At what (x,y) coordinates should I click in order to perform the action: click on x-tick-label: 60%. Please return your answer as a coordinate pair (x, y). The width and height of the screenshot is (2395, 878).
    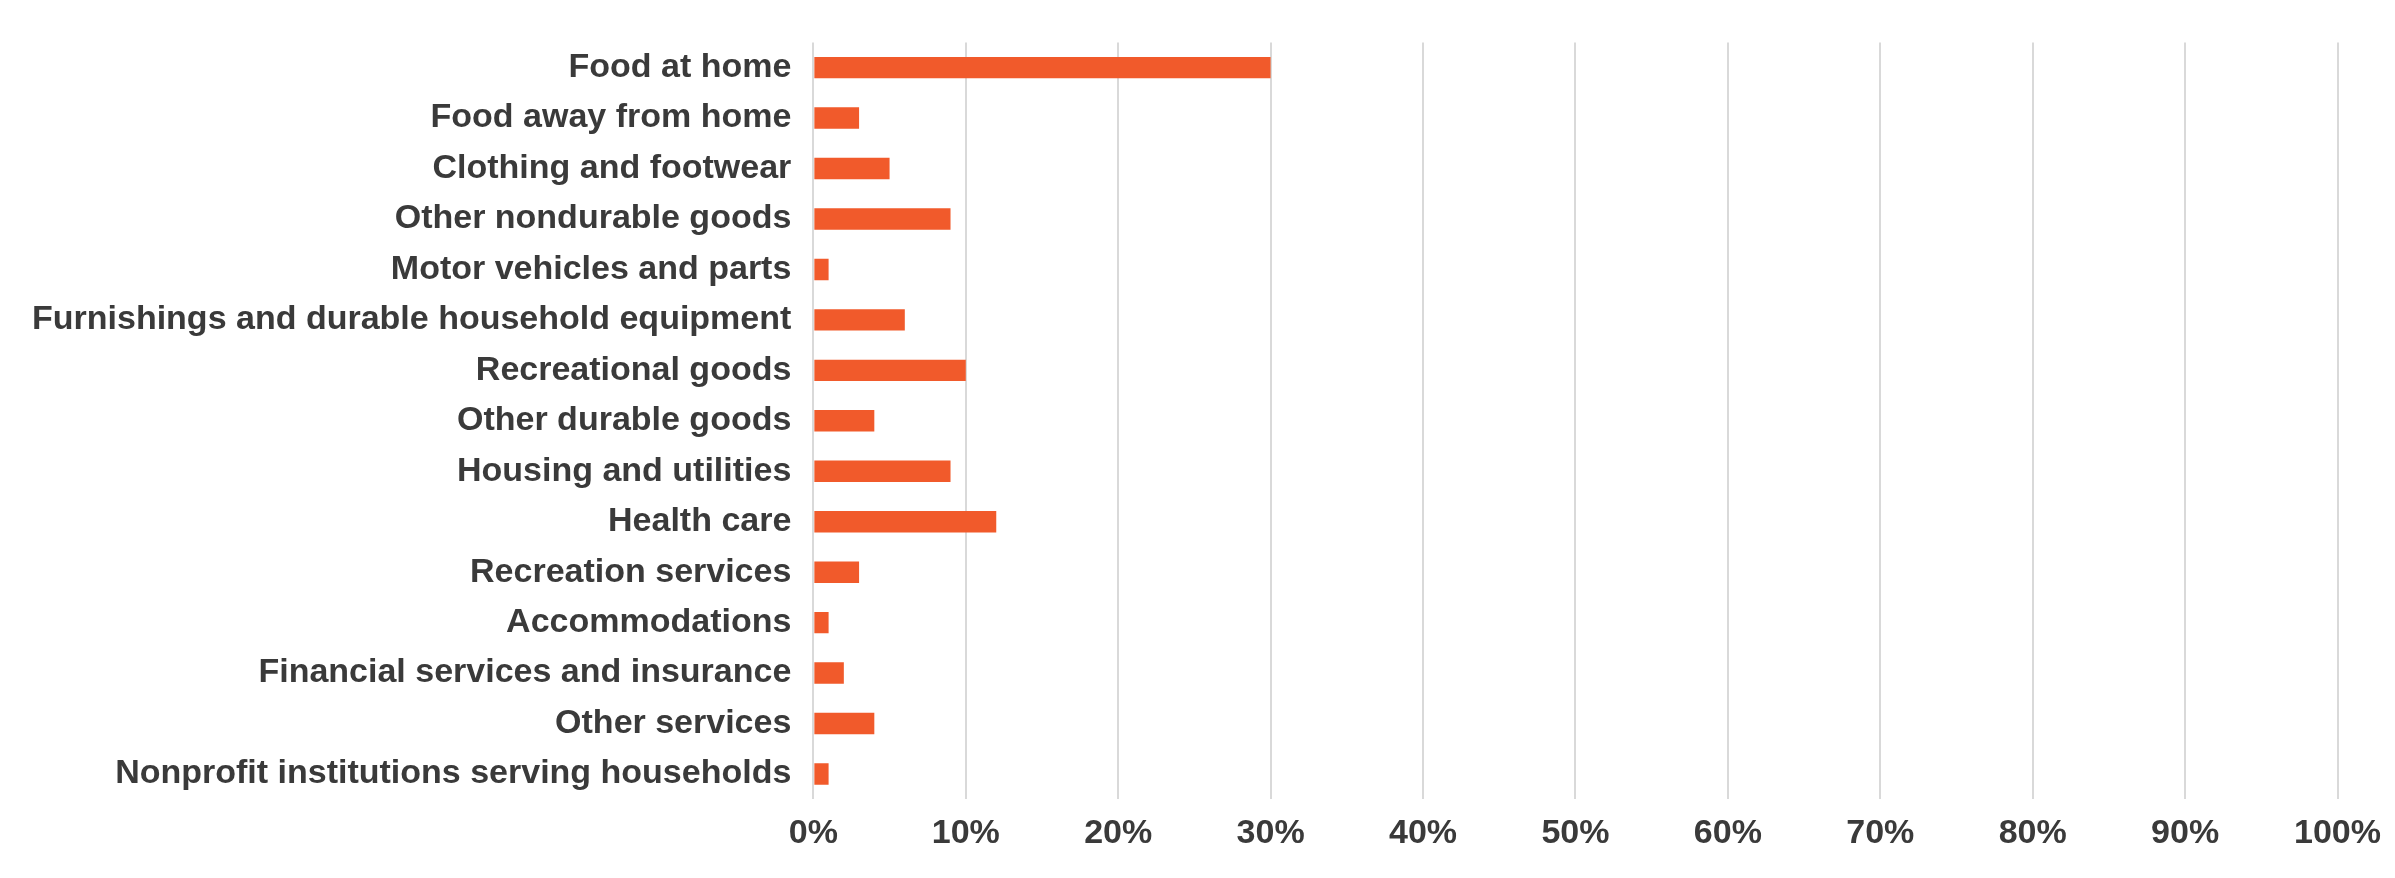
    Looking at the image, I should click on (1727, 830).